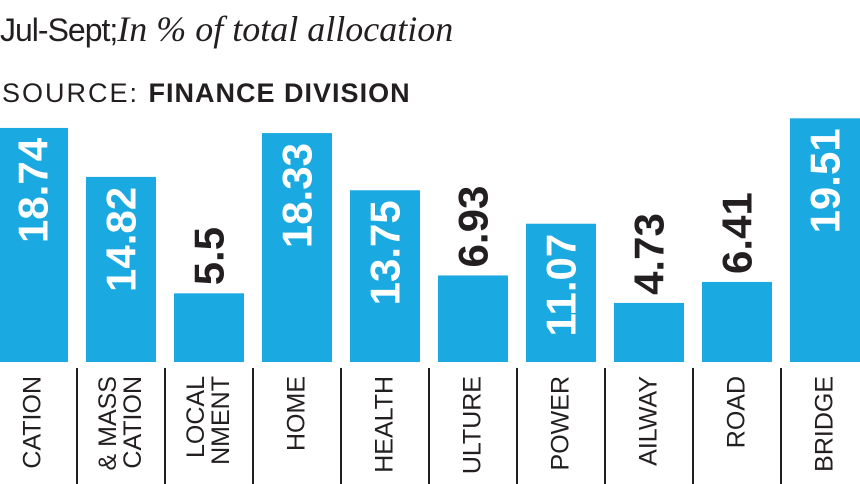 The width and height of the screenshot is (860, 484). What do you see at coordinates (32, 422) in the screenshot?
I see `x-tick-label: CATION` at bounding box center [32, 422].